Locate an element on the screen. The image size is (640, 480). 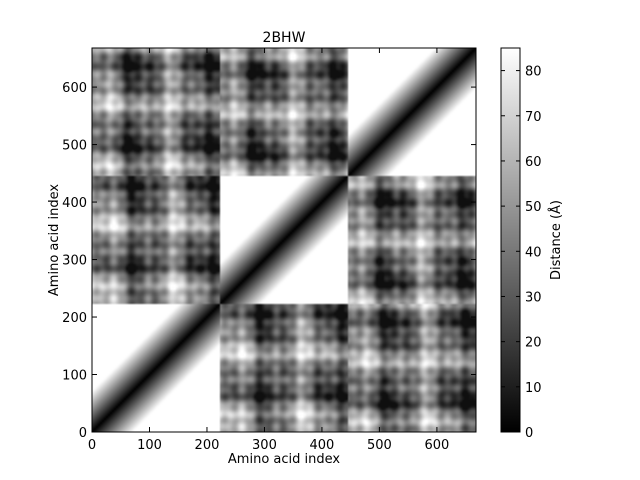
colorbar-axis: 0 10 20 30 40 50 60 70 80 is located at coordinates (521, 253).